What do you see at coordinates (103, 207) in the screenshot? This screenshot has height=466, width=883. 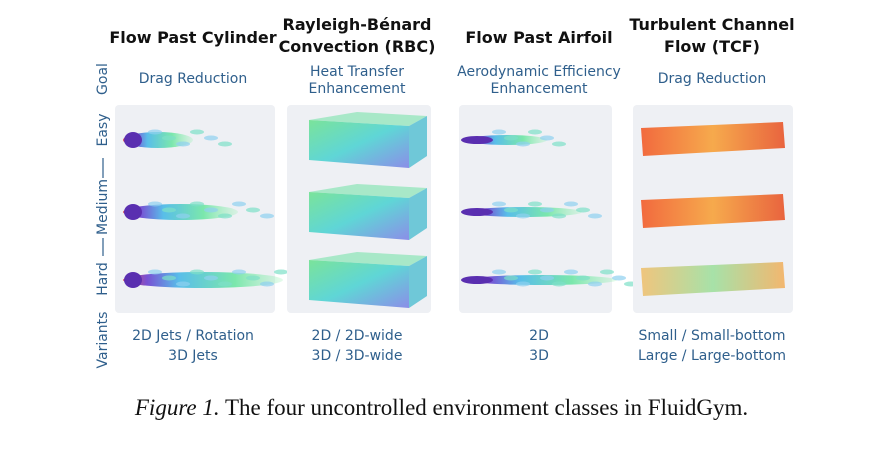 I see `row-label: Medium` at bounding box center [103, 207].